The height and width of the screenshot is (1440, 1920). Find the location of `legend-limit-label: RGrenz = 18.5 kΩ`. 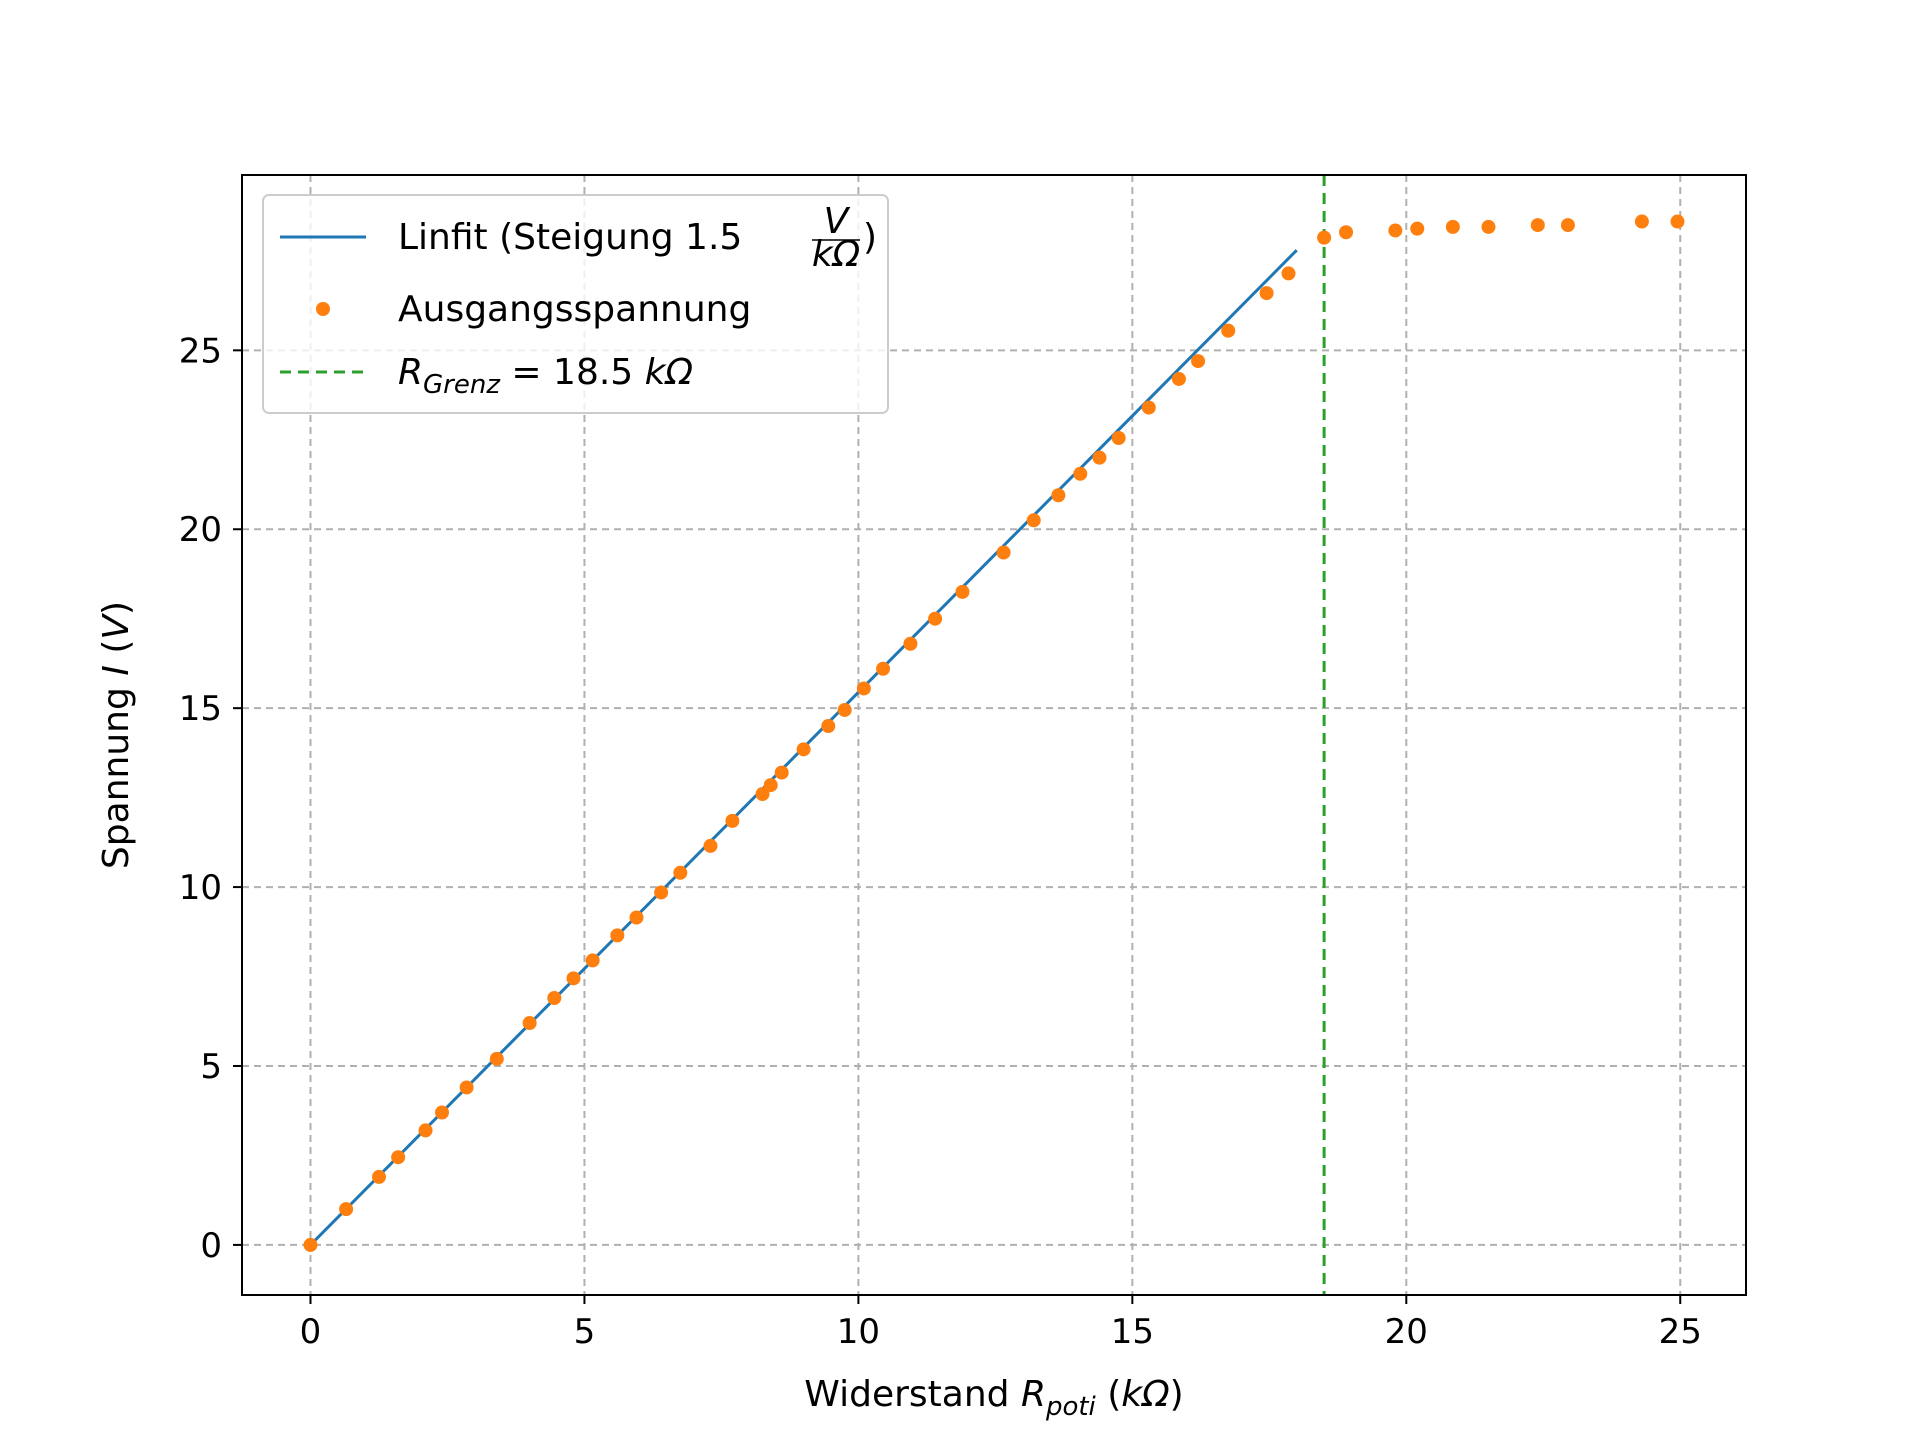

legend-limit-label: RGrenz = 18.5 kΩ is located at coordinates (545, 376).